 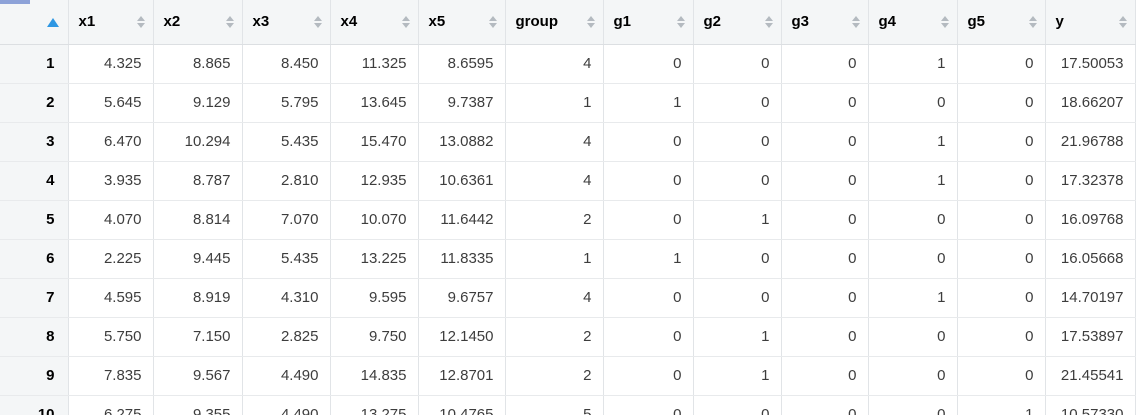 I want to click on table-cell: 5.795, so click(x=286, y=103).